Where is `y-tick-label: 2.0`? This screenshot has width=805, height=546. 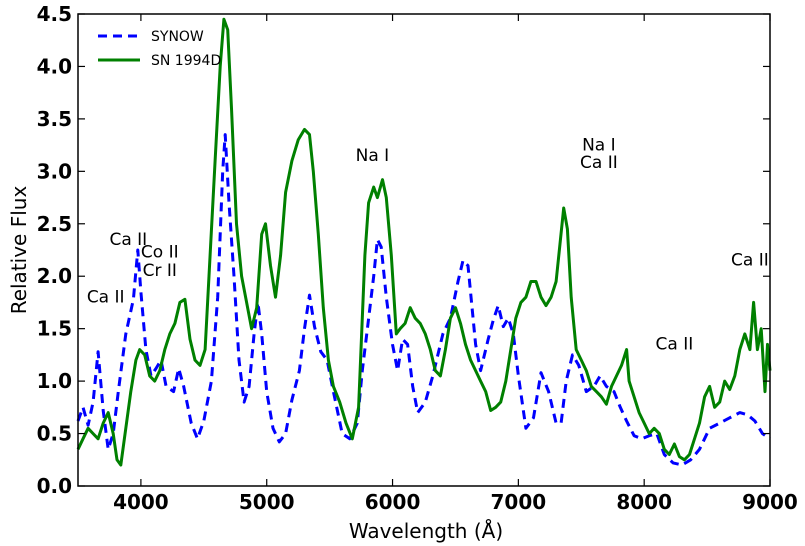
y-tick-label: 2.0 is located at coordinates (54, 276).